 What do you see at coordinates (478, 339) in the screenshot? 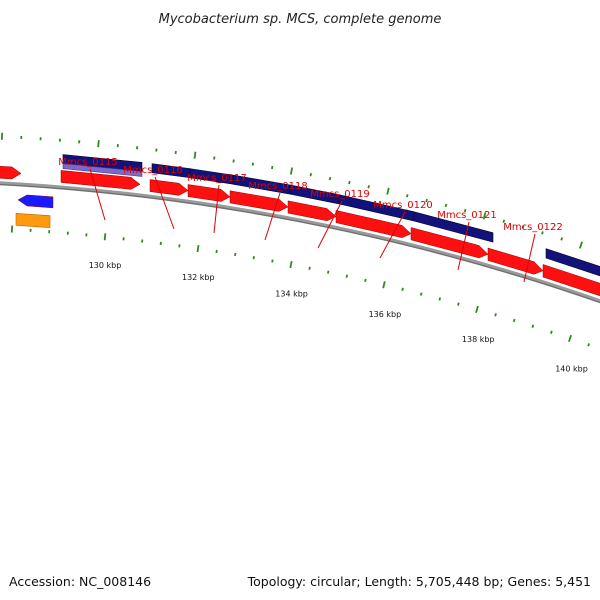
I see `tick-label-138: 138 kbp` at bounding box center [478, 339].